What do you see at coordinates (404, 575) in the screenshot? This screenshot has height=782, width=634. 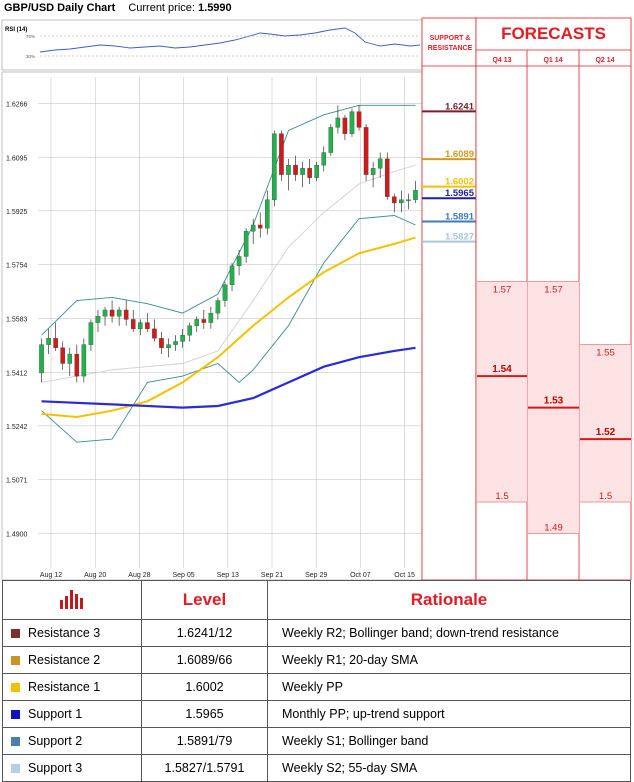 I see `x-tick-label: Oct 15` at bounding box center [404, 575].